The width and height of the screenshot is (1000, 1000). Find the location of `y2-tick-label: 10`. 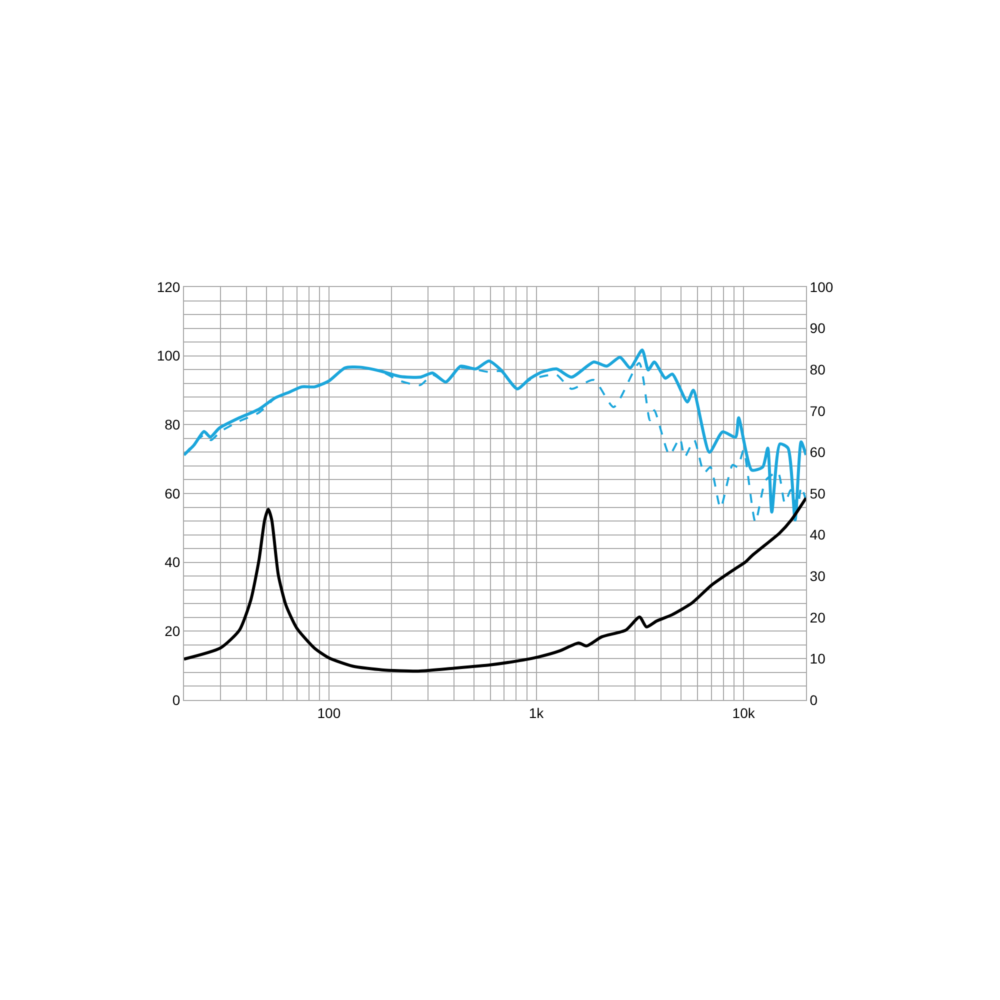

y2-tick-label: 10 is located at coordinates (818, 658).